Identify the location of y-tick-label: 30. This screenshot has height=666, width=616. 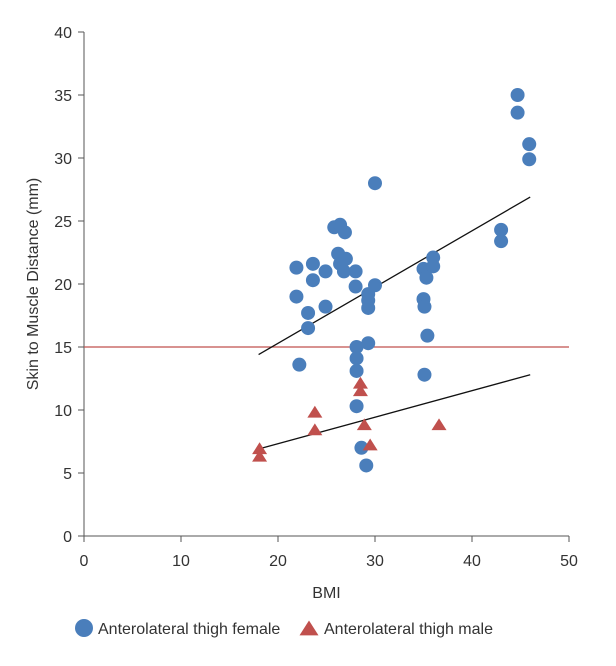
(63, 159).